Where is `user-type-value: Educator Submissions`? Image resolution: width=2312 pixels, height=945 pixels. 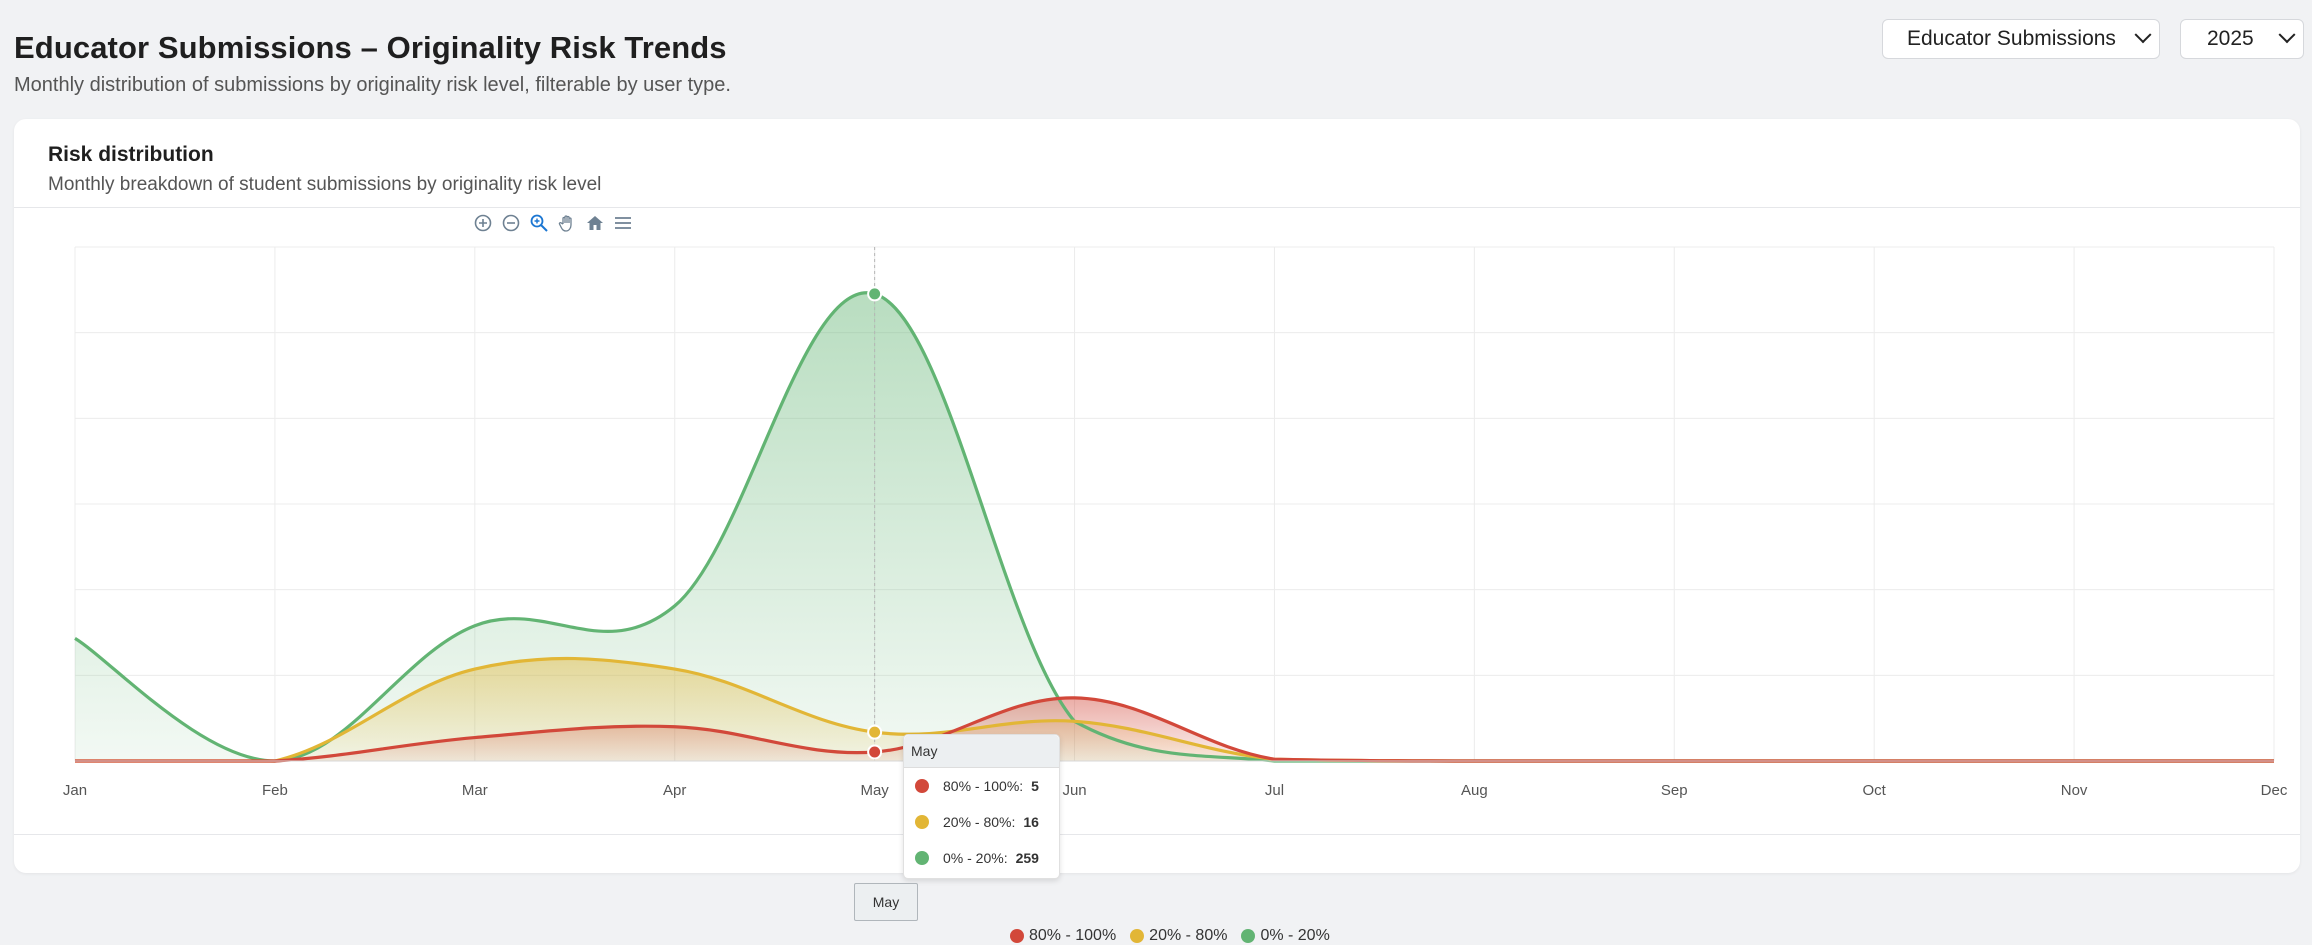 user-type-value: Educator Submissions is located at coordinates (2011, 38).